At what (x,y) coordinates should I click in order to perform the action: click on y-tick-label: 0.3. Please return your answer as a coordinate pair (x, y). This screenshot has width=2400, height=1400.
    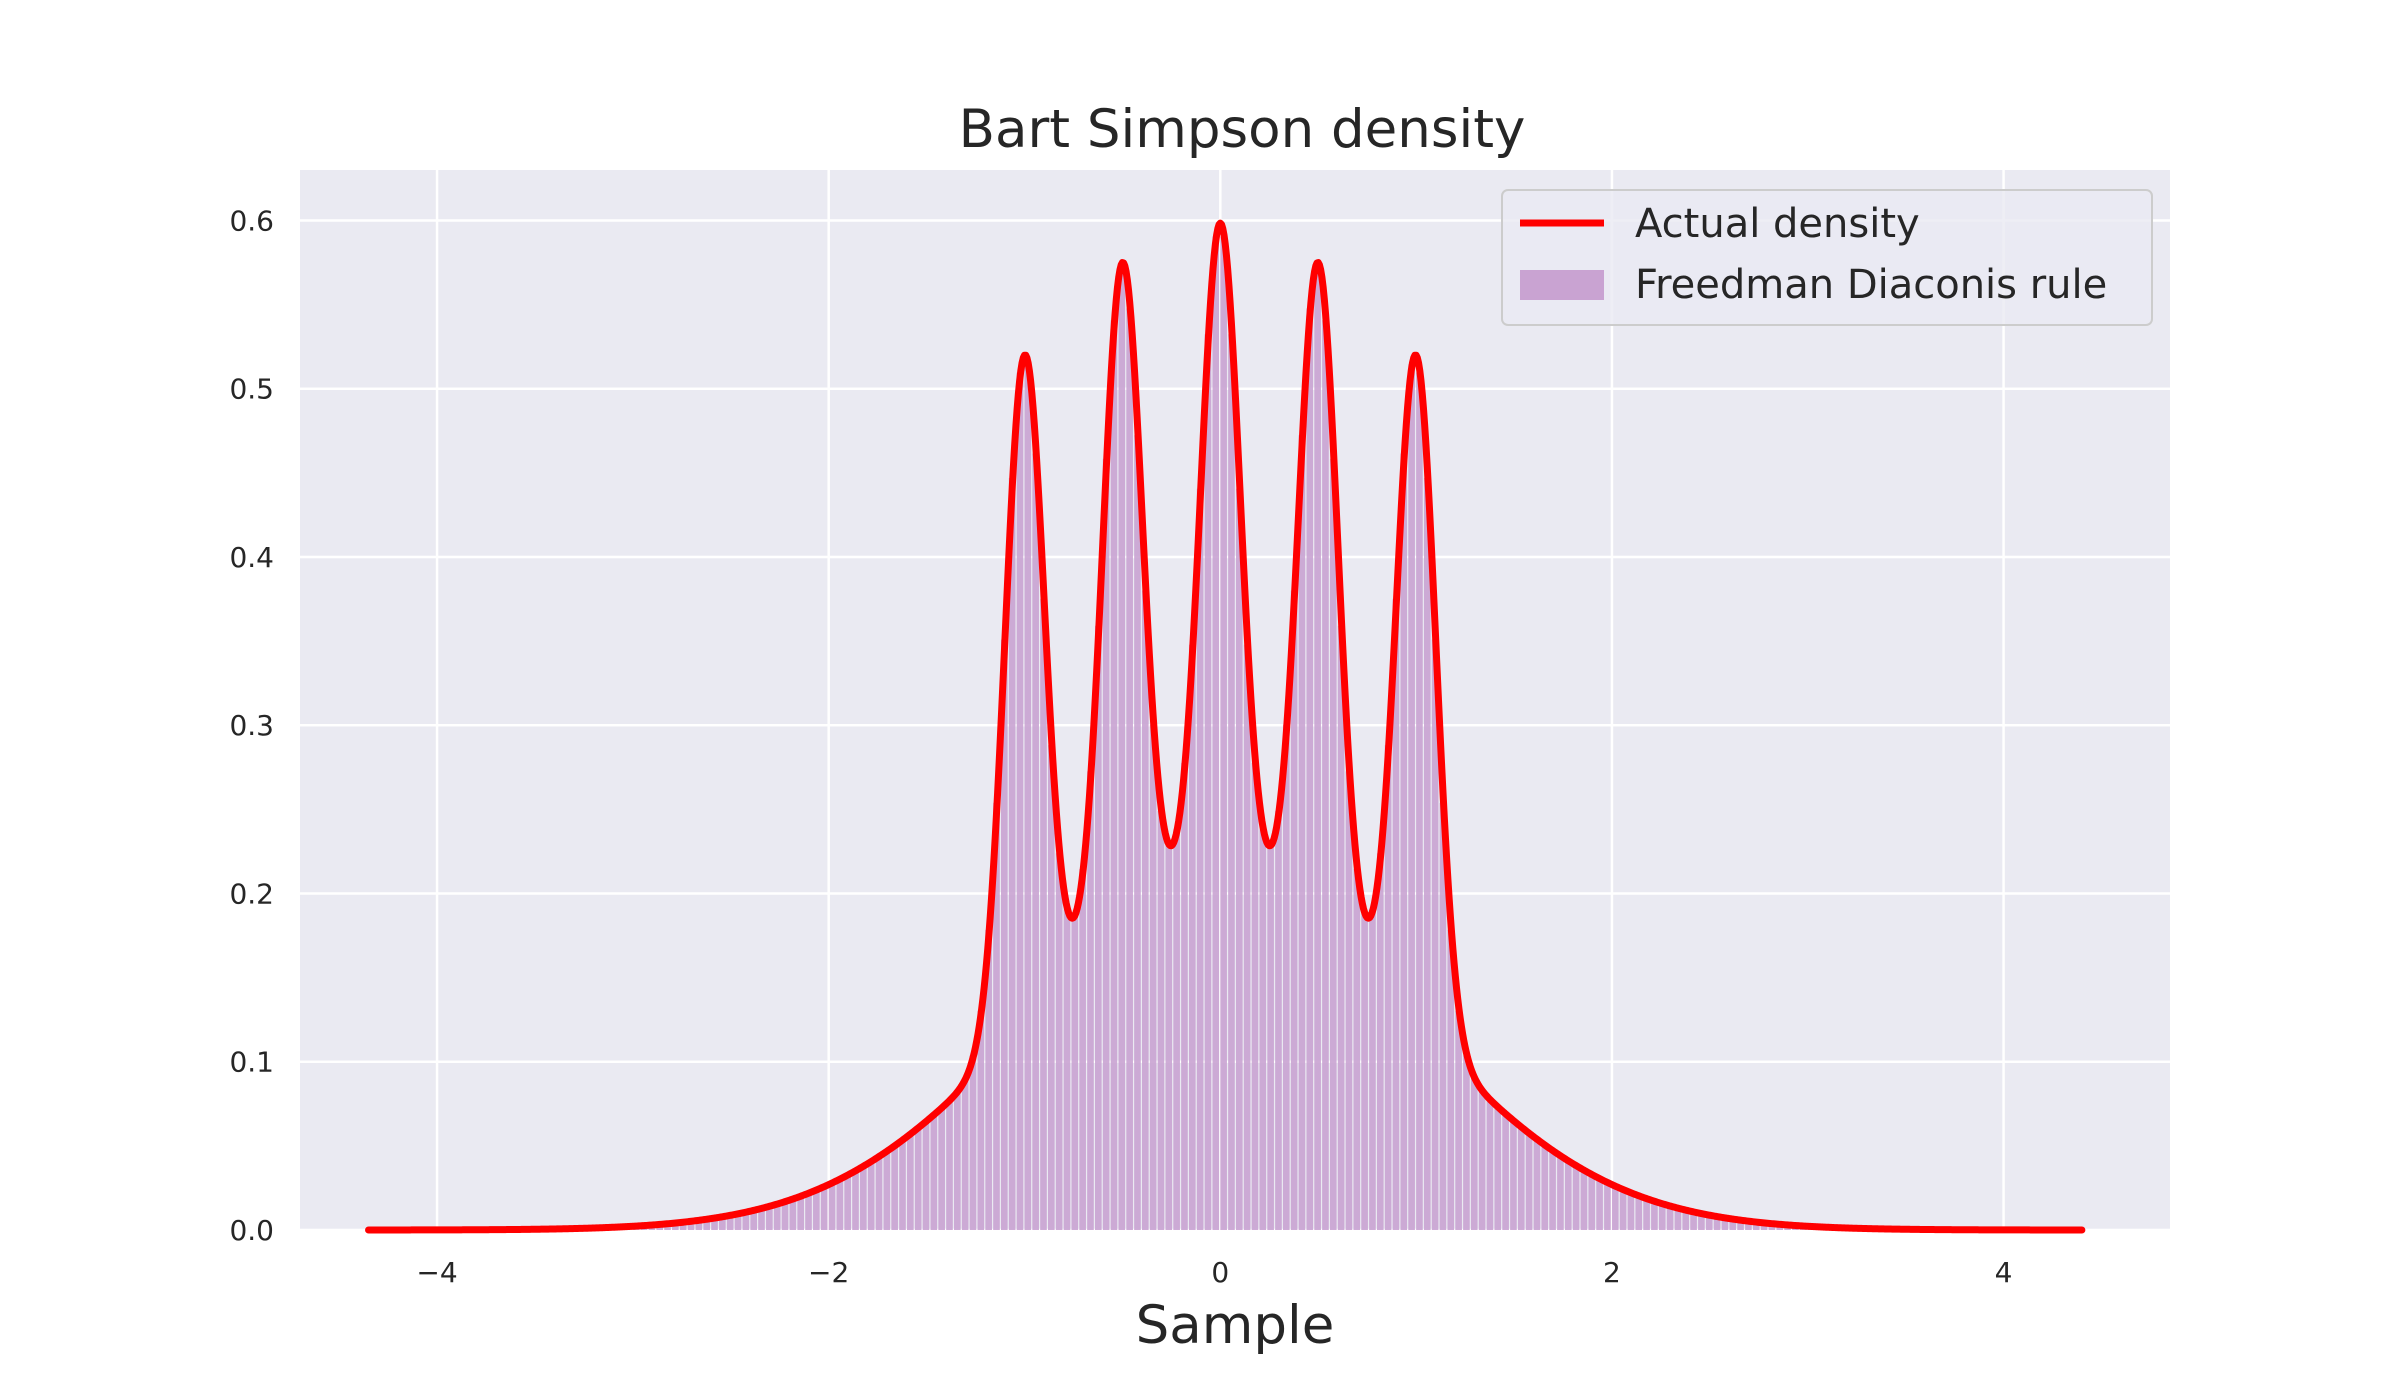
    Looking at the image, I should click on (251, 725).